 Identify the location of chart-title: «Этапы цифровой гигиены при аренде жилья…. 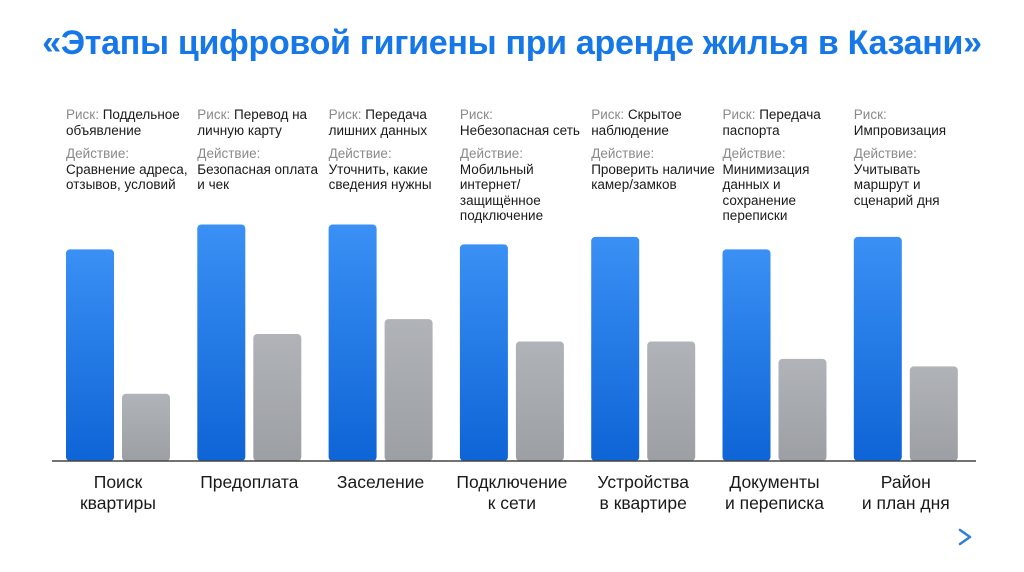
(512, 43).